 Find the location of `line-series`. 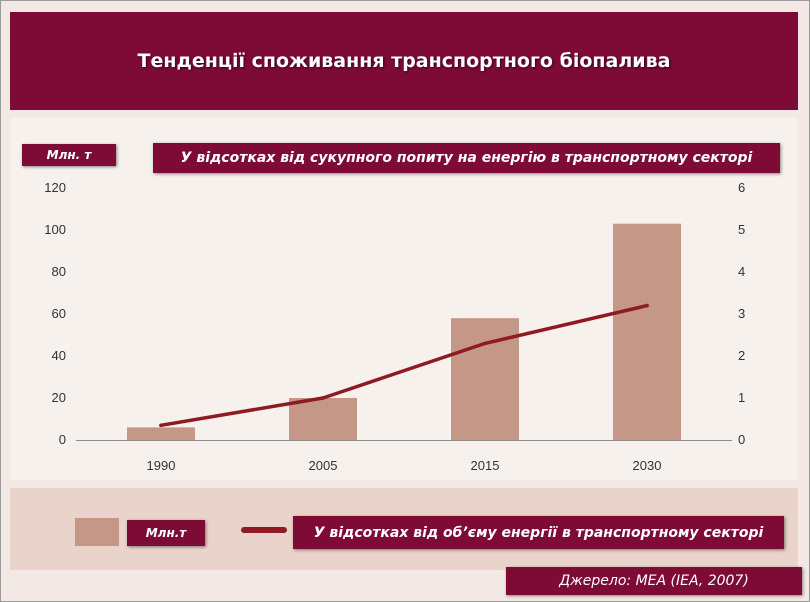

line-series is located at coordinates (404, 365).